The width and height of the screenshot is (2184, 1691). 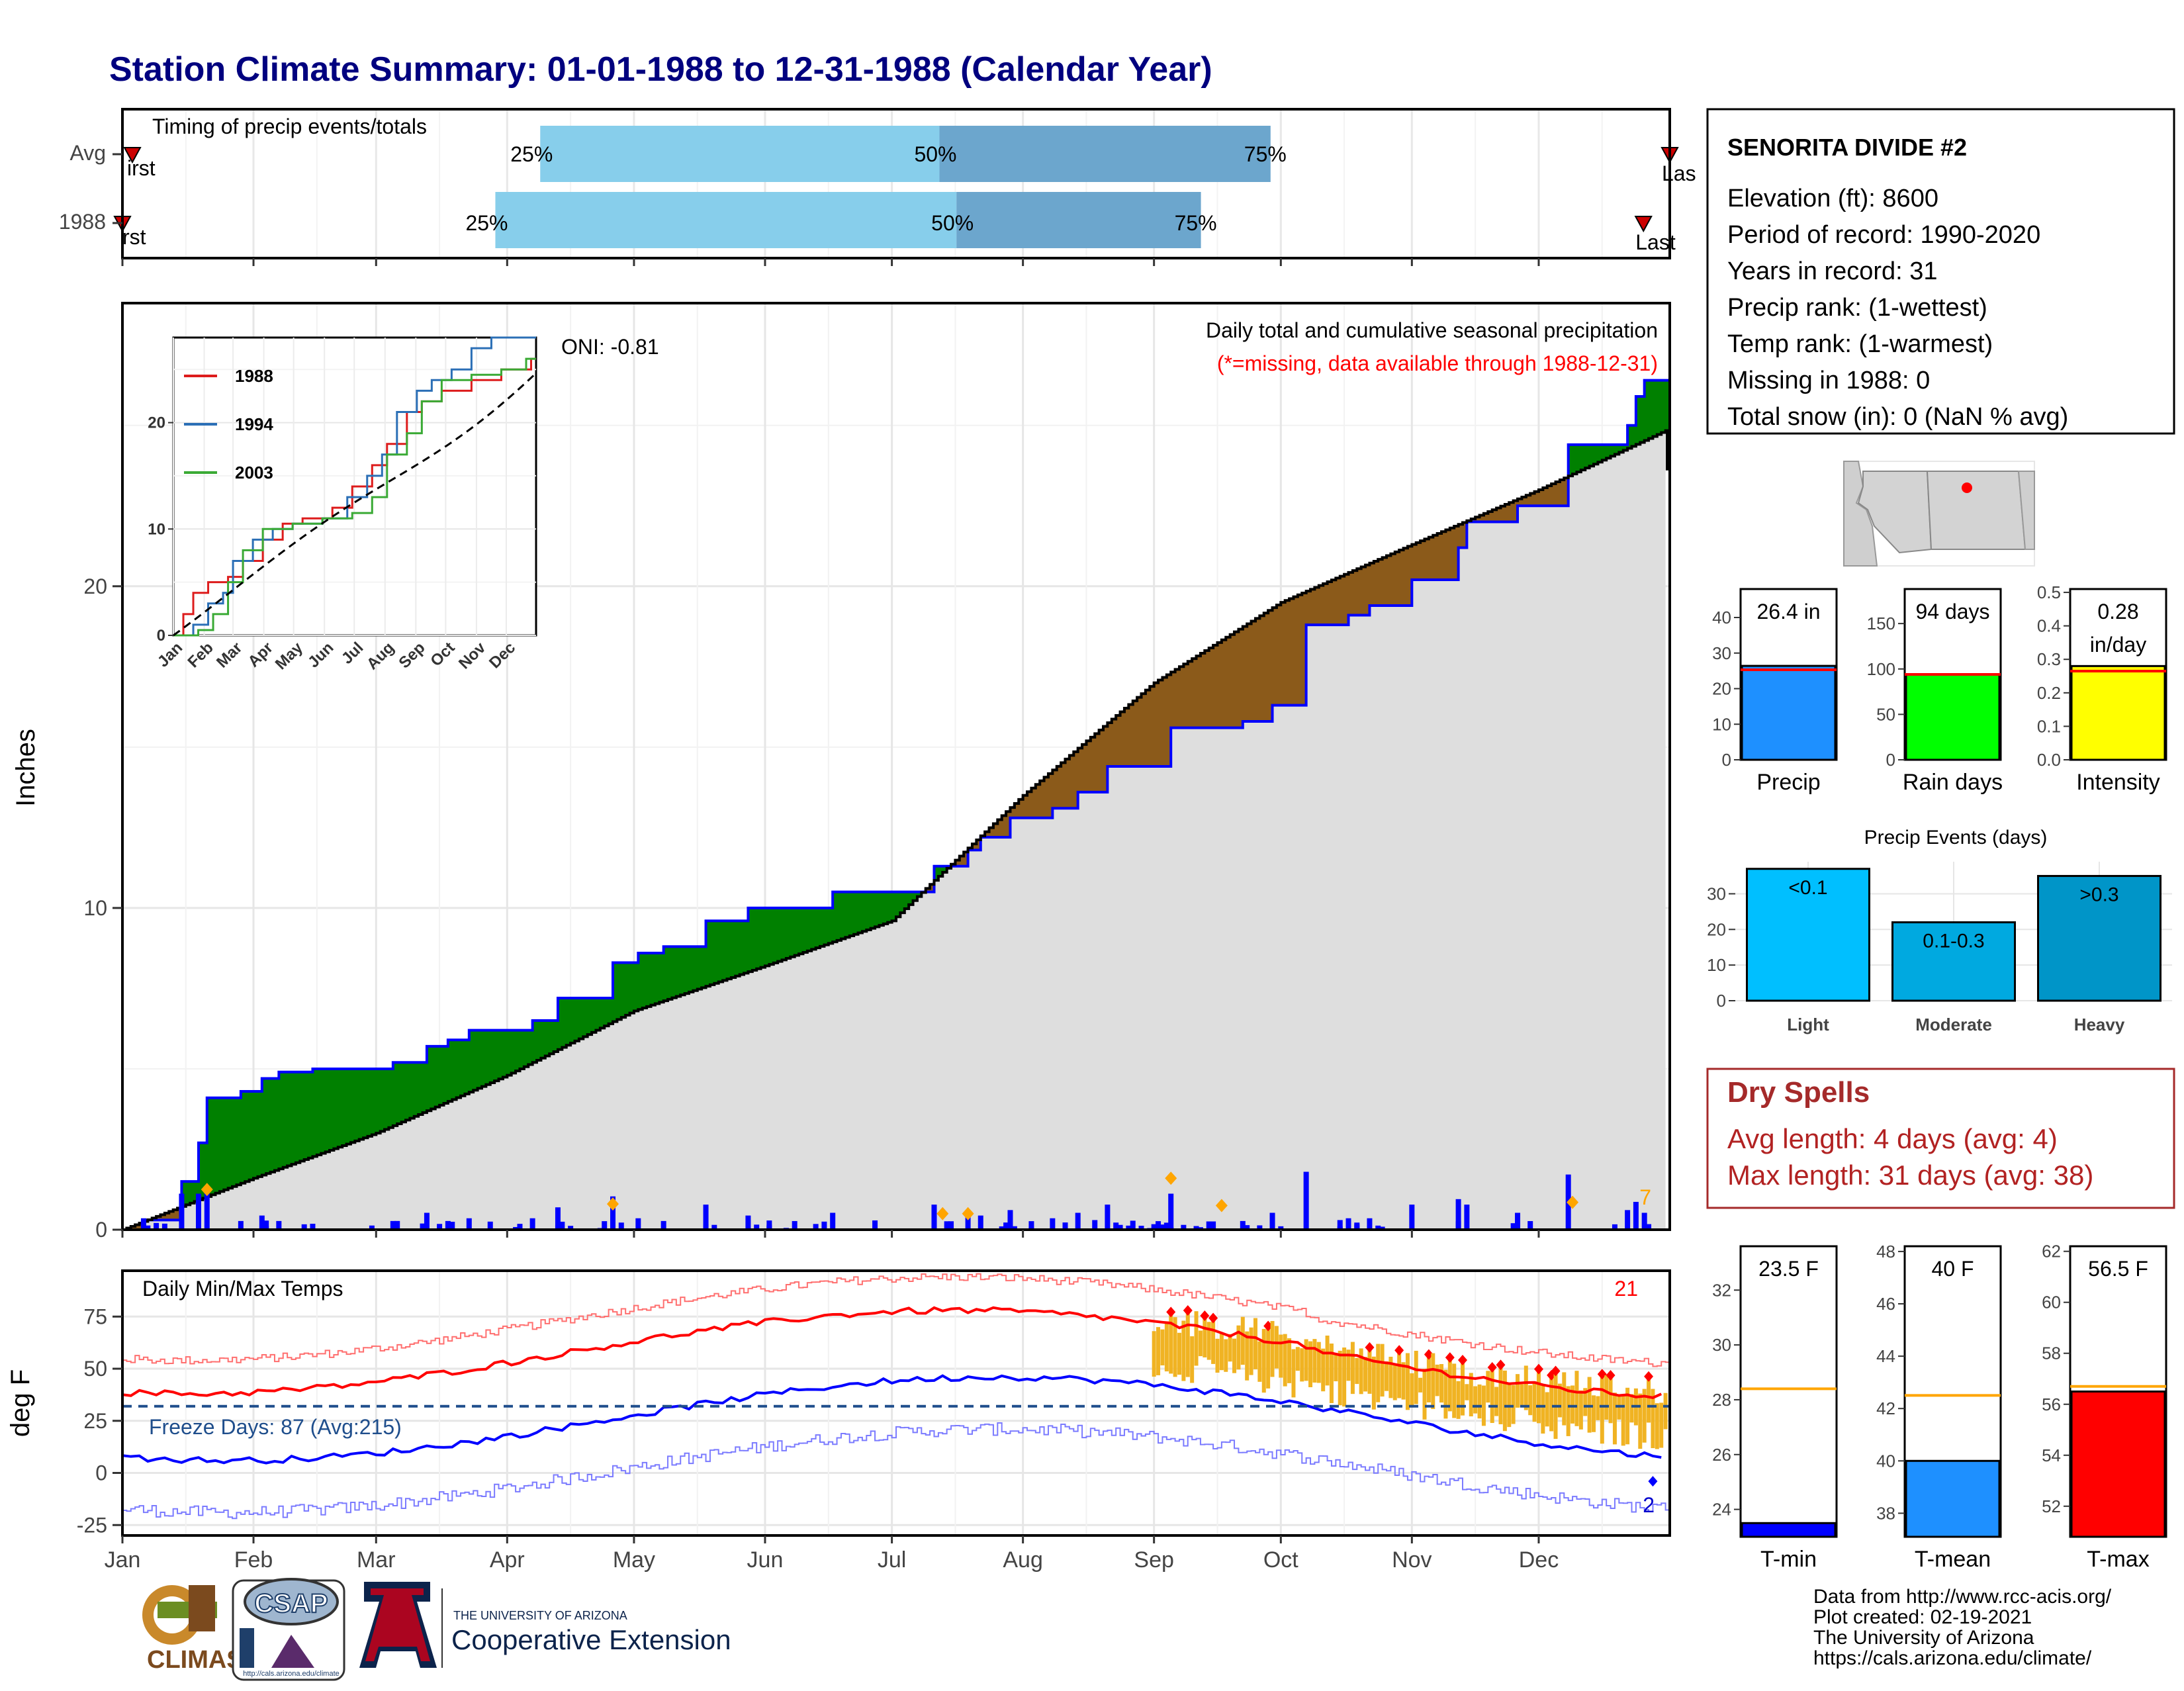 What do you see at coordinates (1721, 1345) in the screenshot?
I see `temp-chart-ytick-label: 30` at bounding box center [1721, 1345].